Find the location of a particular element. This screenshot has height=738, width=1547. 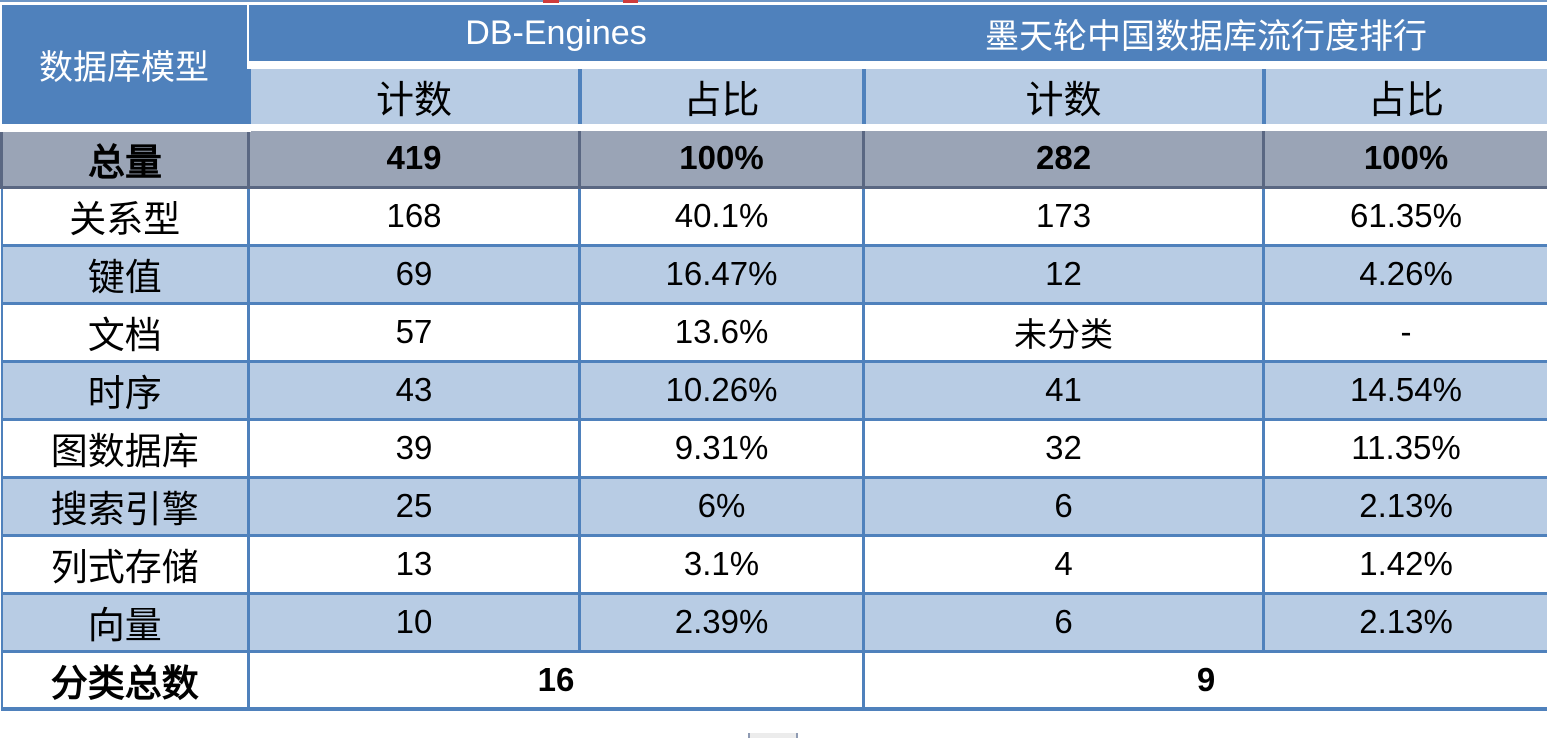

category-total-modb: 9 is located at coordinates (1204, 680).